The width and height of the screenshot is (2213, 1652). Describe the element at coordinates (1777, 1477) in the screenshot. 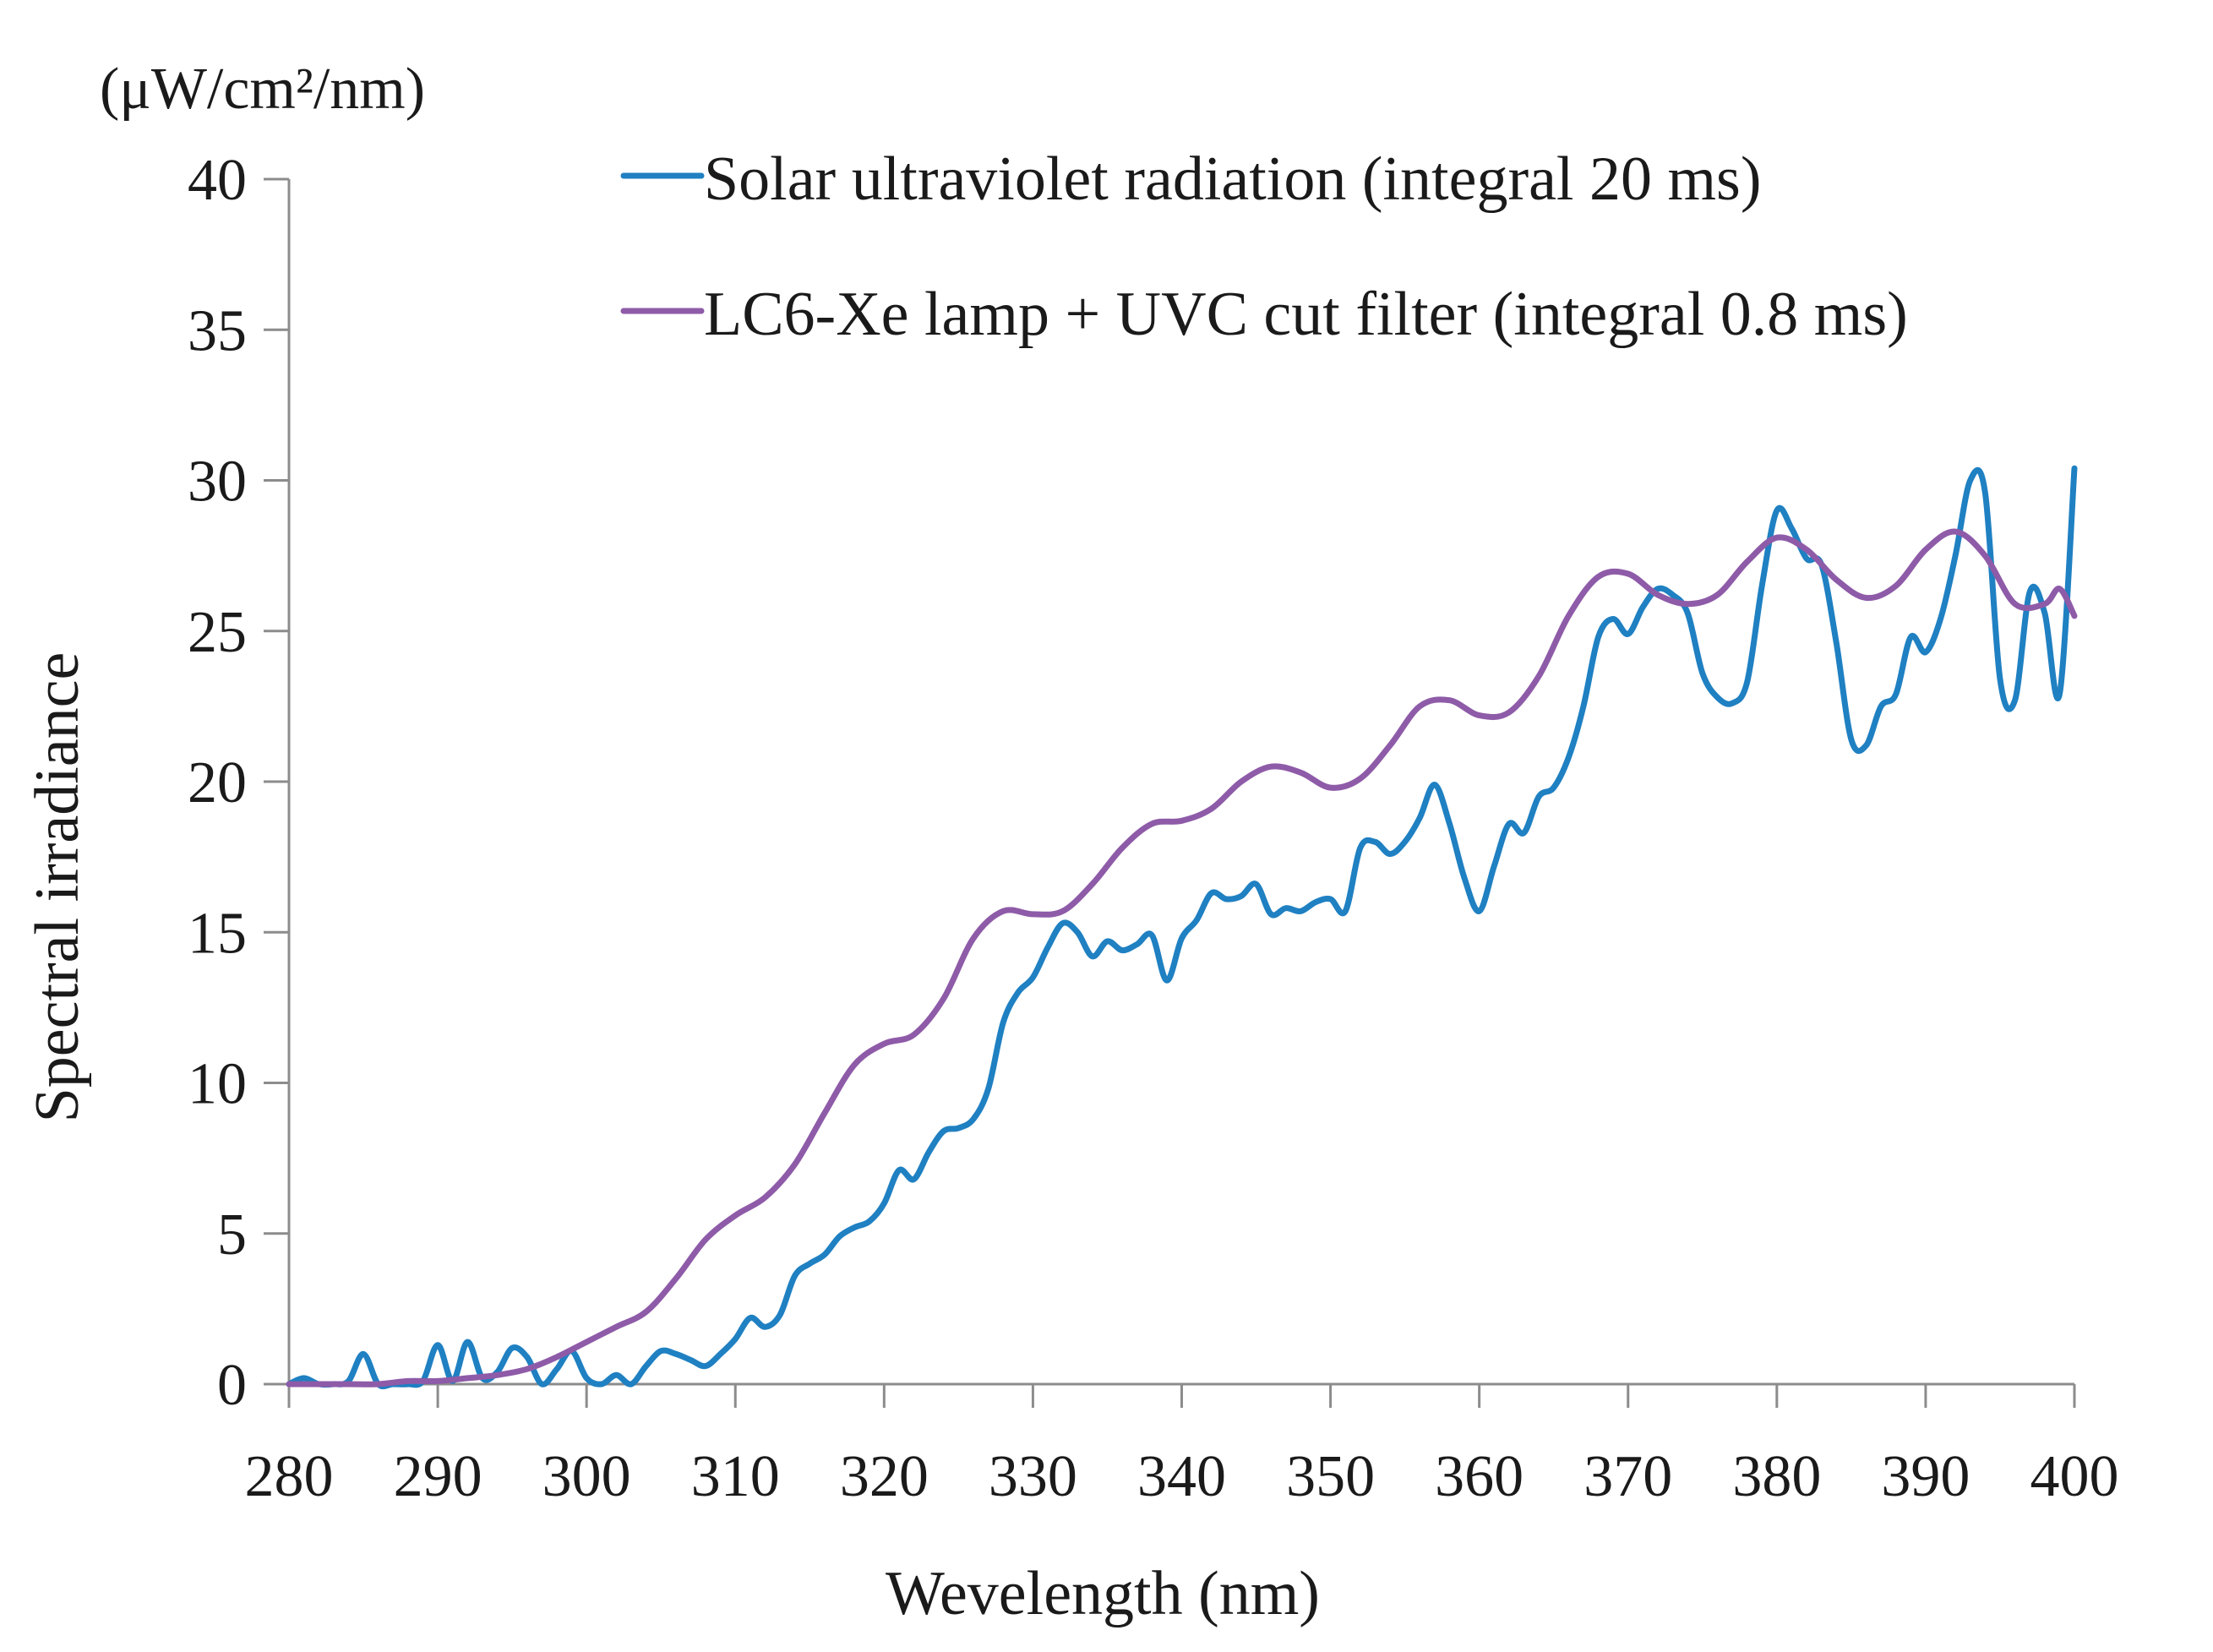

I see `x-tick-label: 380` at that location.